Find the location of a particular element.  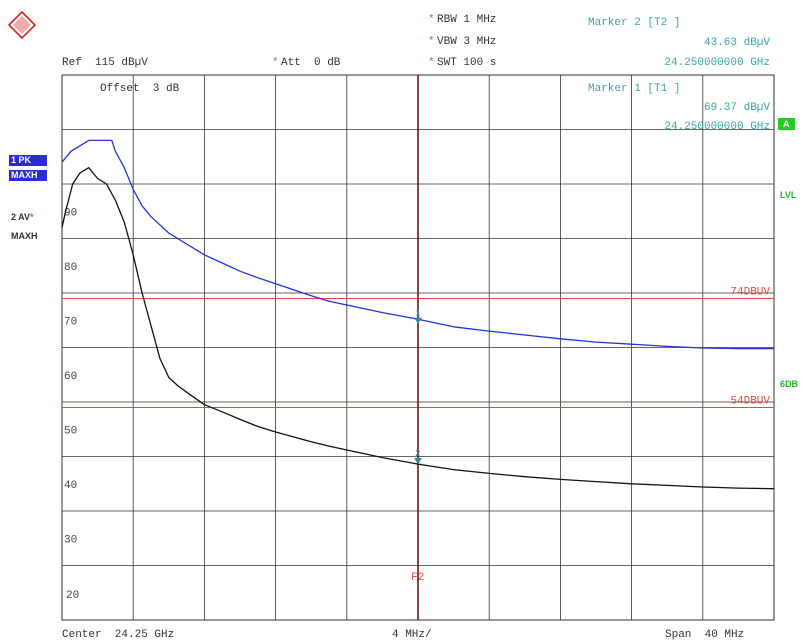

att-star: * is located at coordinates (275, 63).